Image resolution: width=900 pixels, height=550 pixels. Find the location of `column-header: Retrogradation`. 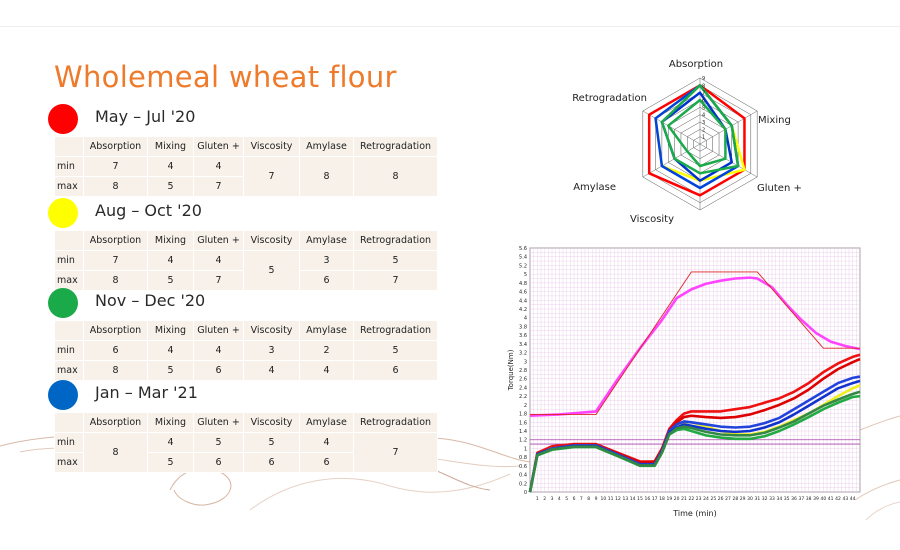

column-header: Retrogradation is located at coordinates (395, 146).